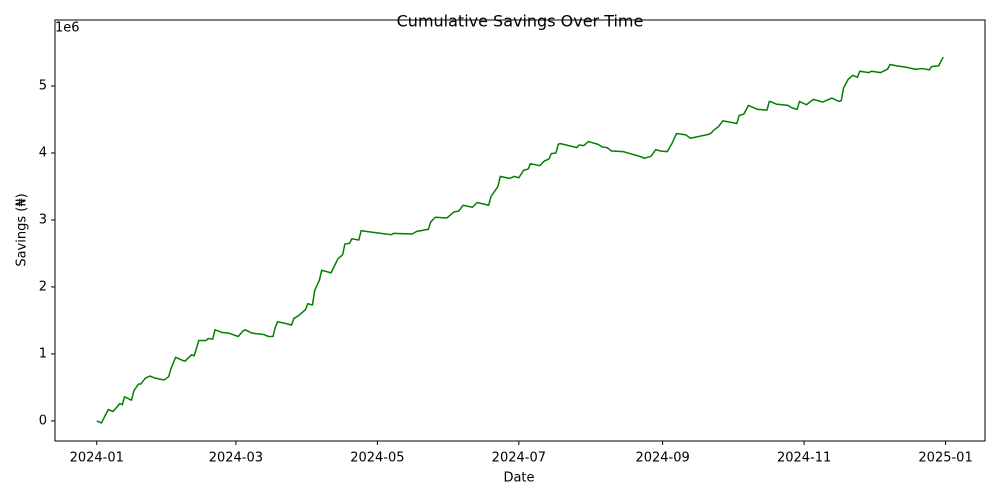 This screenshot has width=1000, height=500. What do you see at coordinates (236, 458) in the screenshot?
I see `x-tick-label: 2024-03` at bounding box center [236, 458].